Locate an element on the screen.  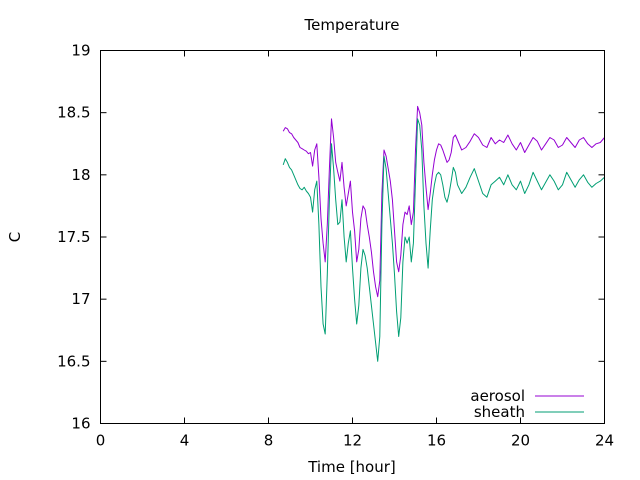
x-tick-label-12: 12 is located at coordinates (352, 441).